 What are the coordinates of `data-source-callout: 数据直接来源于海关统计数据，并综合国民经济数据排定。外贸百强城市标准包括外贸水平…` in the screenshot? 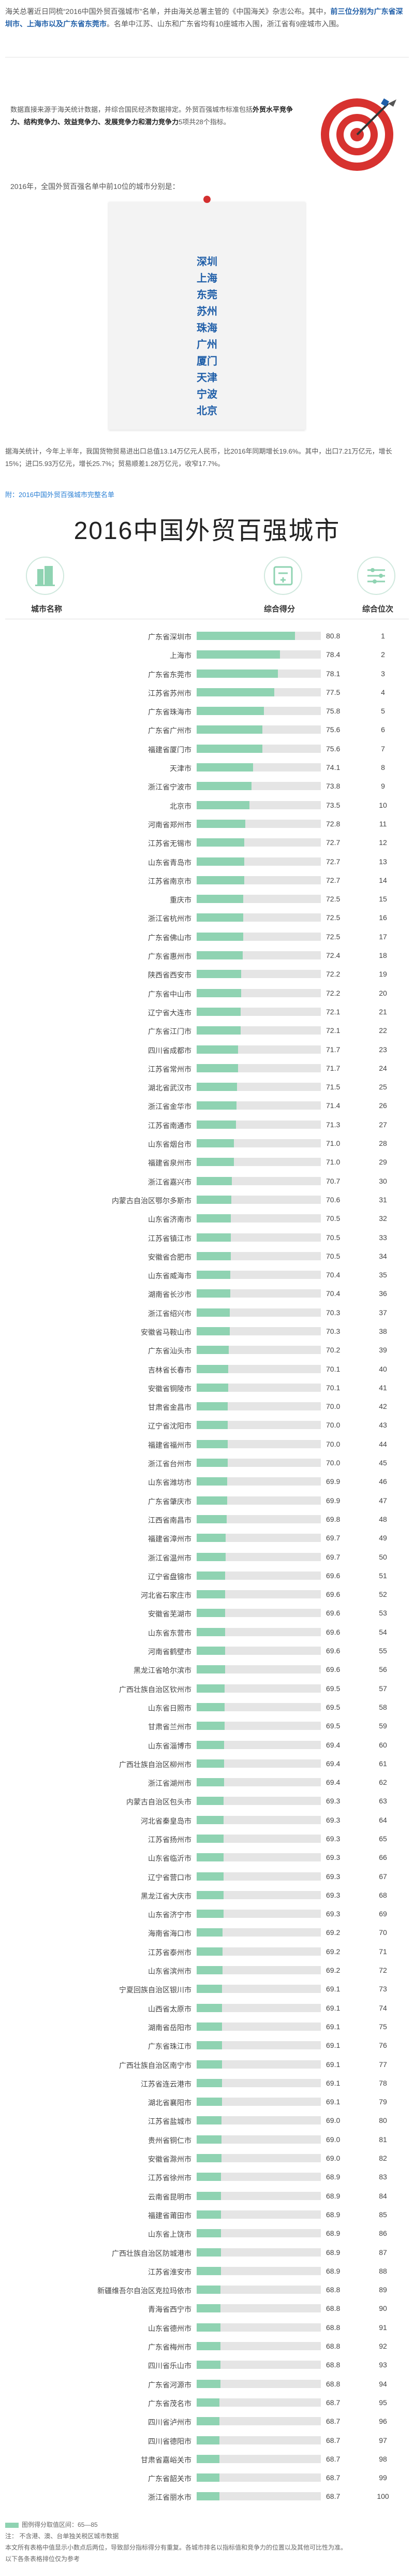 It's located at (207, 117).